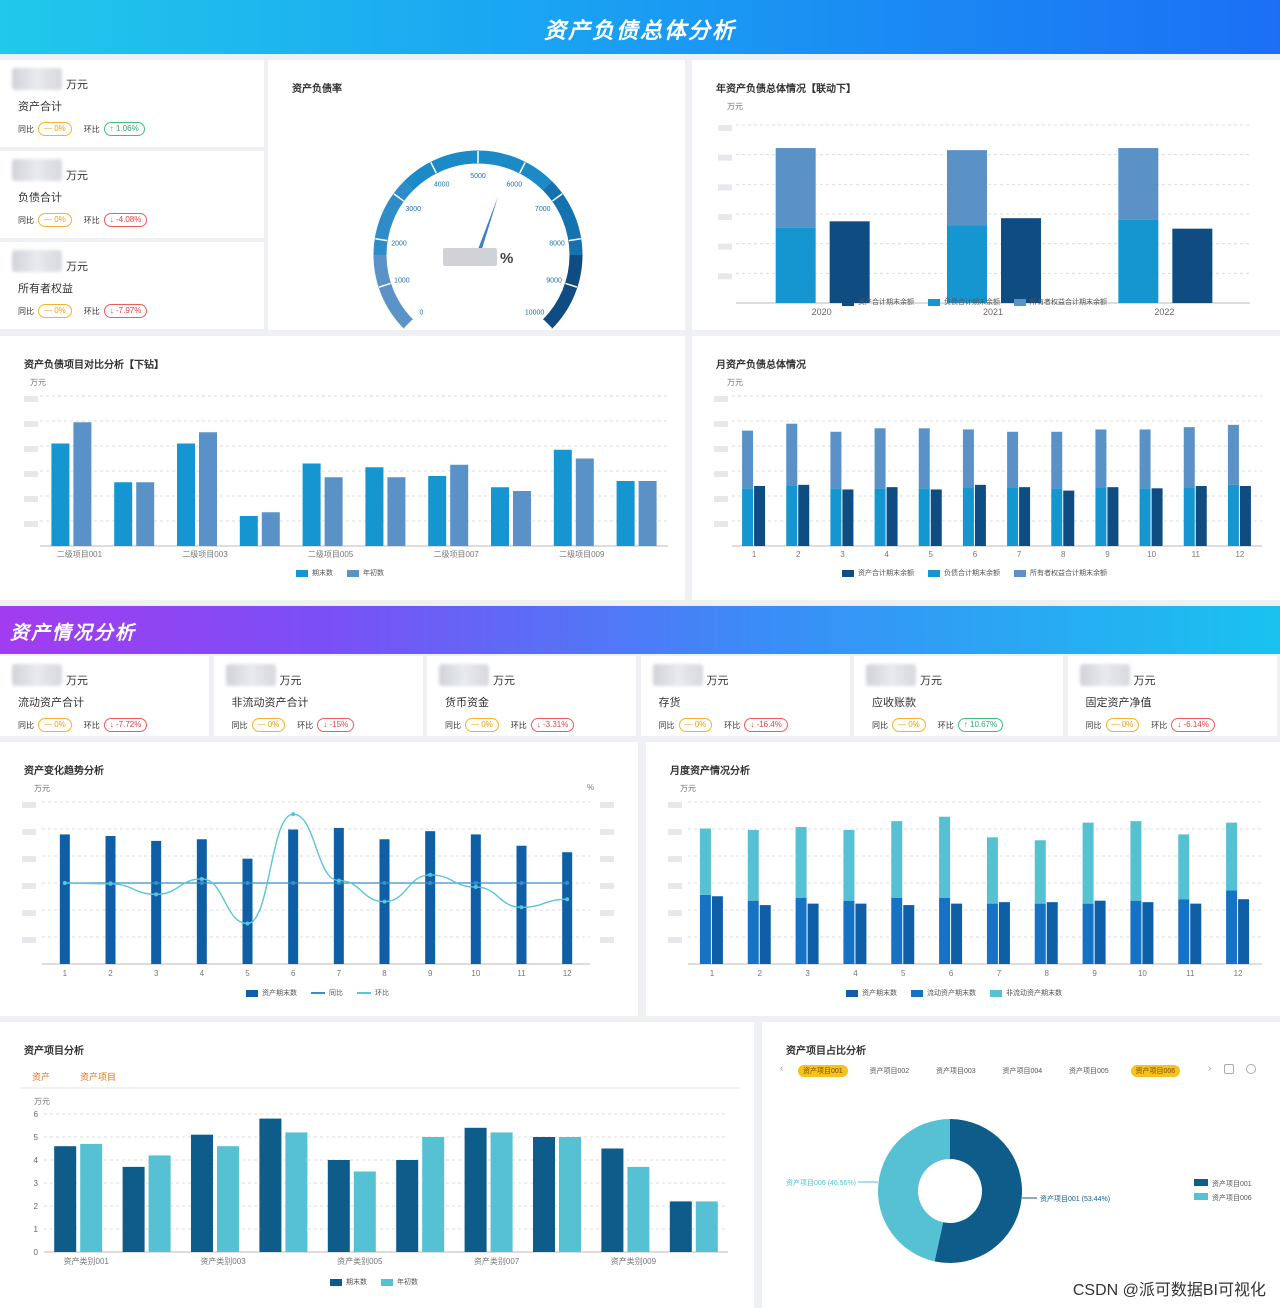 This screenshot has height=1308, width=1280. I want to click on legend-label: 流动资产期末数, so click(951, 993).